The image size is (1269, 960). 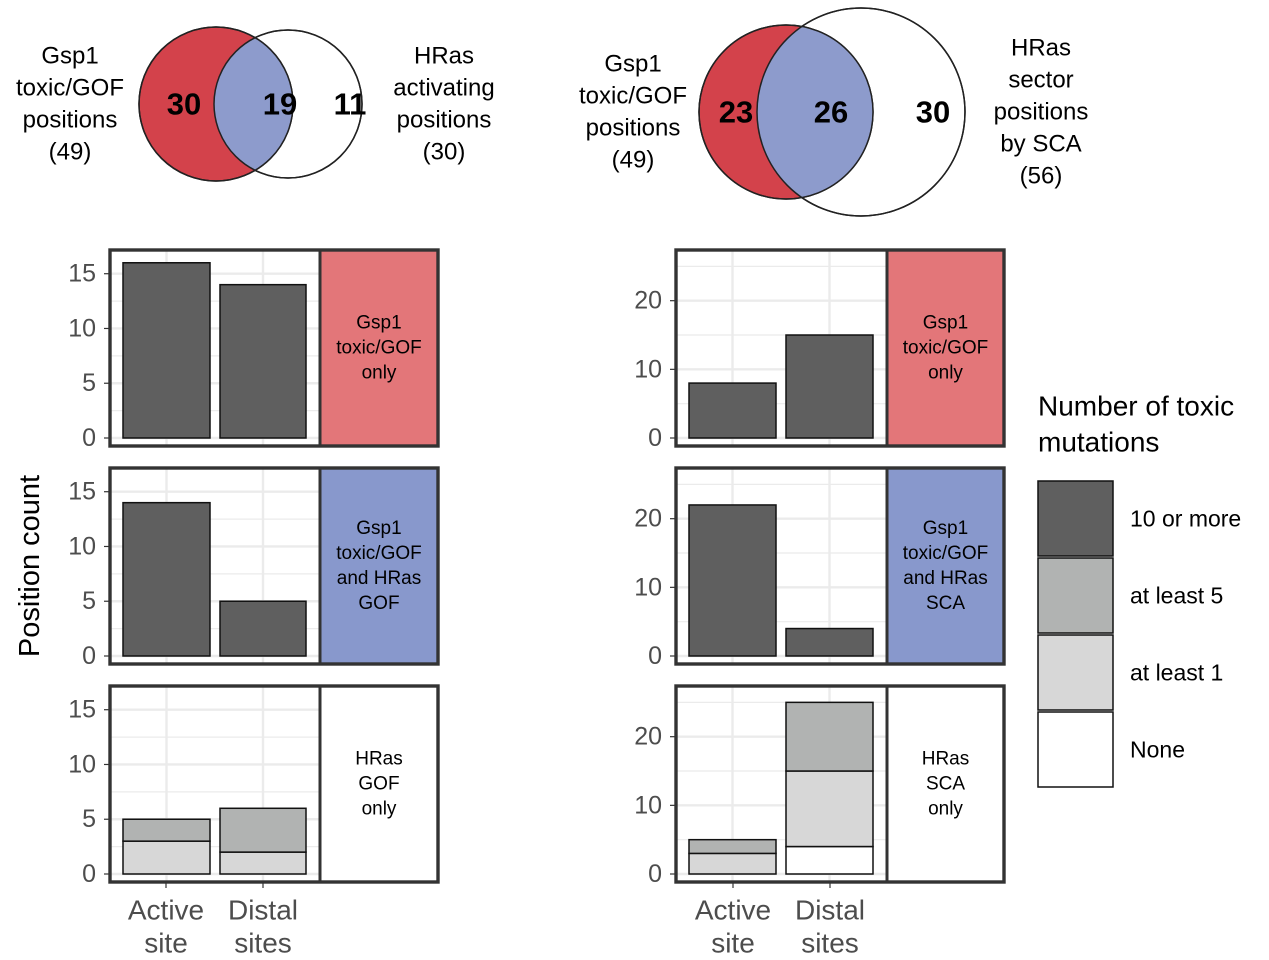 I want to click on facet-panel-5: 0 10 20 Gsp1 toxic/GOF and HRas SCA, so click(x=820, y=568).